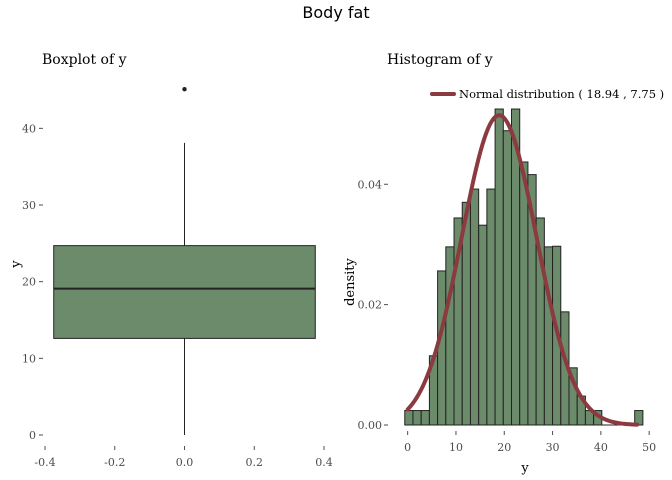 The image size is (672, 480). Describe the element at coordinates (324, 462) in the screenshot. I see `boxplot-x-tick-label: 0.4` at that location.